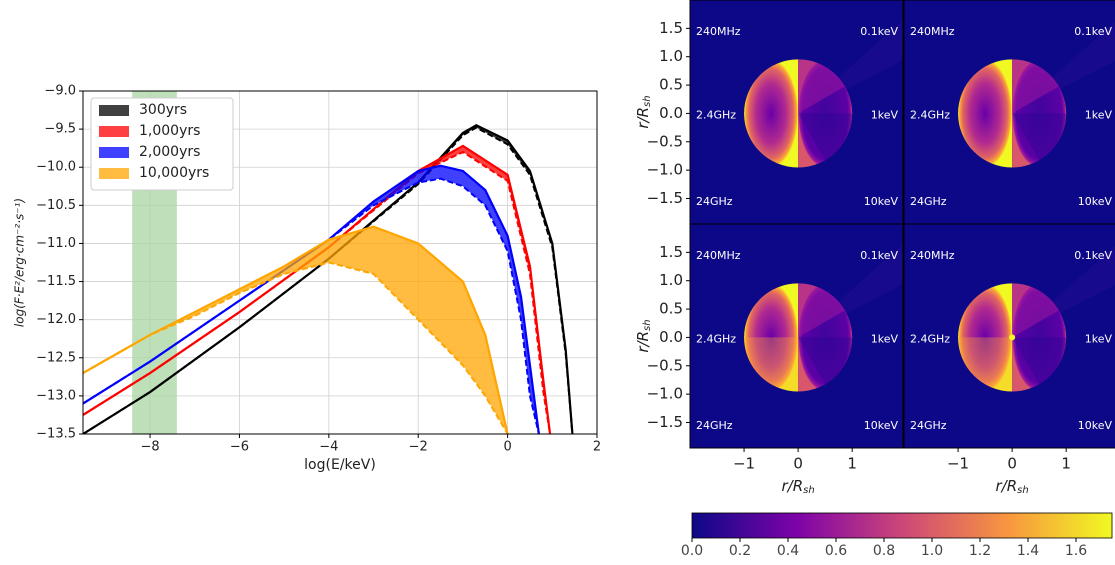 Image resolution: width=1115 pixels, height=565 pixels. I want to click on x-tick-label: −8, so click(149, 447).